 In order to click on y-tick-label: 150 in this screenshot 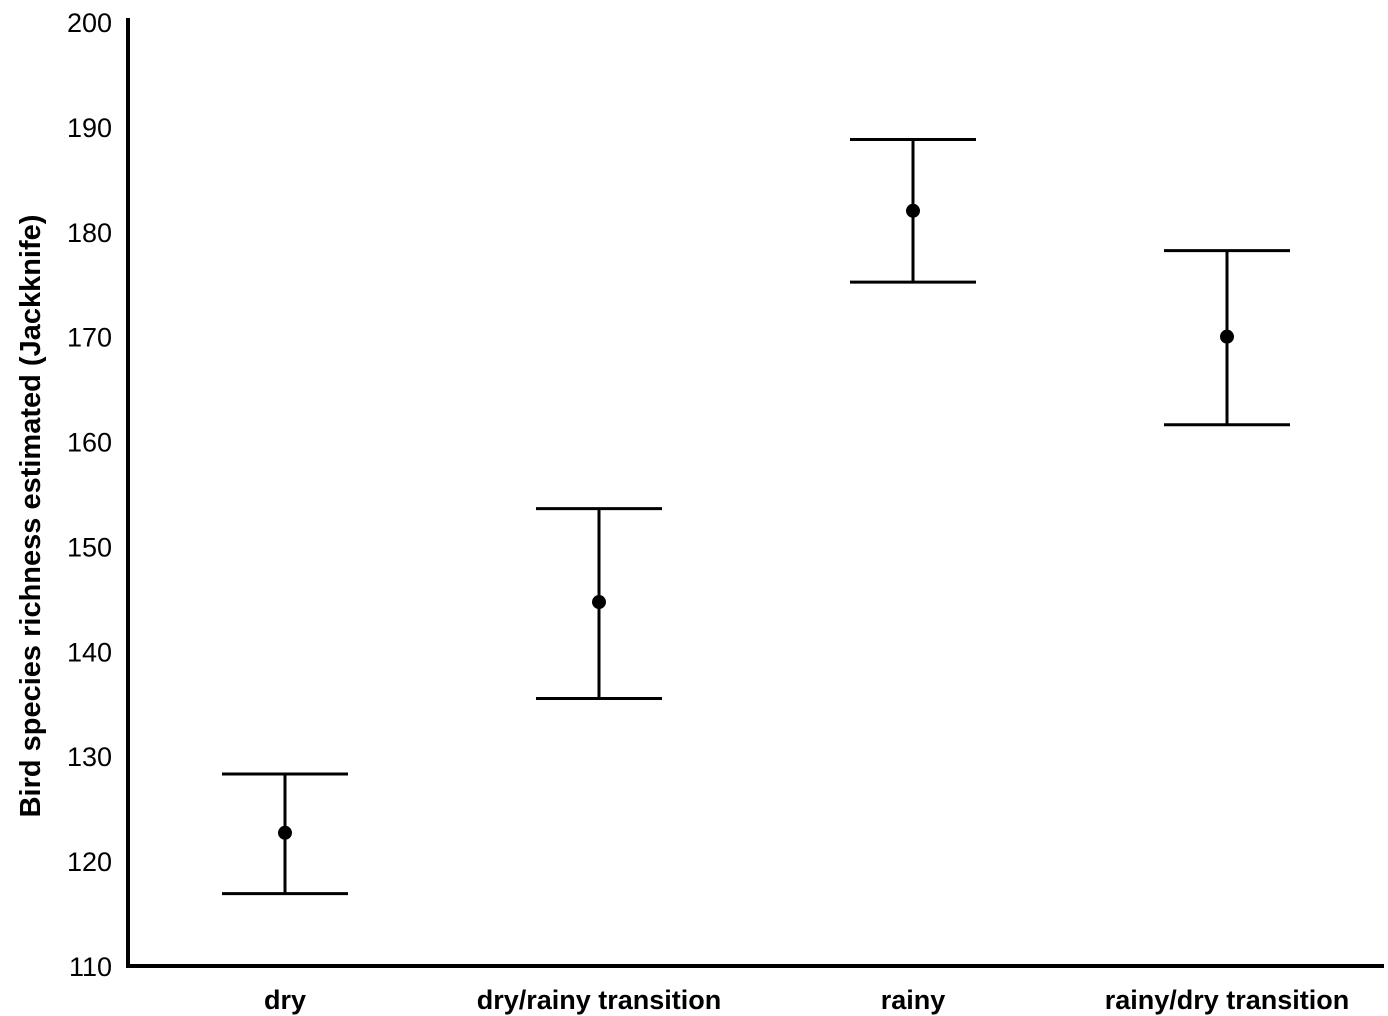, I will do `click(89, 547)`.